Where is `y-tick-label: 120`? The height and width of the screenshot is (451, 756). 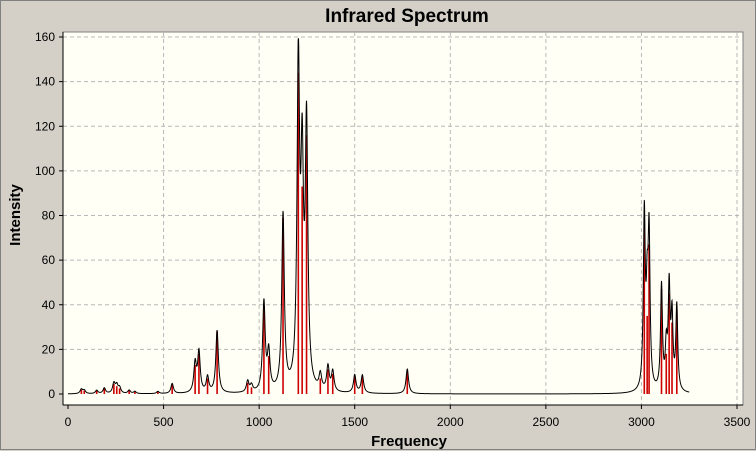 y-tick-label: 120 is located at coordinates (45, 126).